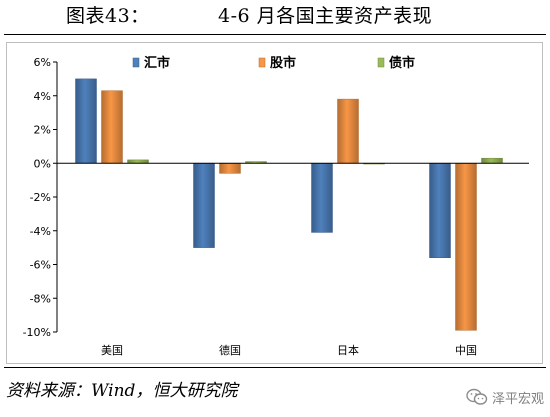 The image size is (550, 417). Describe the element at coordinates (230, 350) in the screenshot. I see `x-tick-label: 德国` at that location.